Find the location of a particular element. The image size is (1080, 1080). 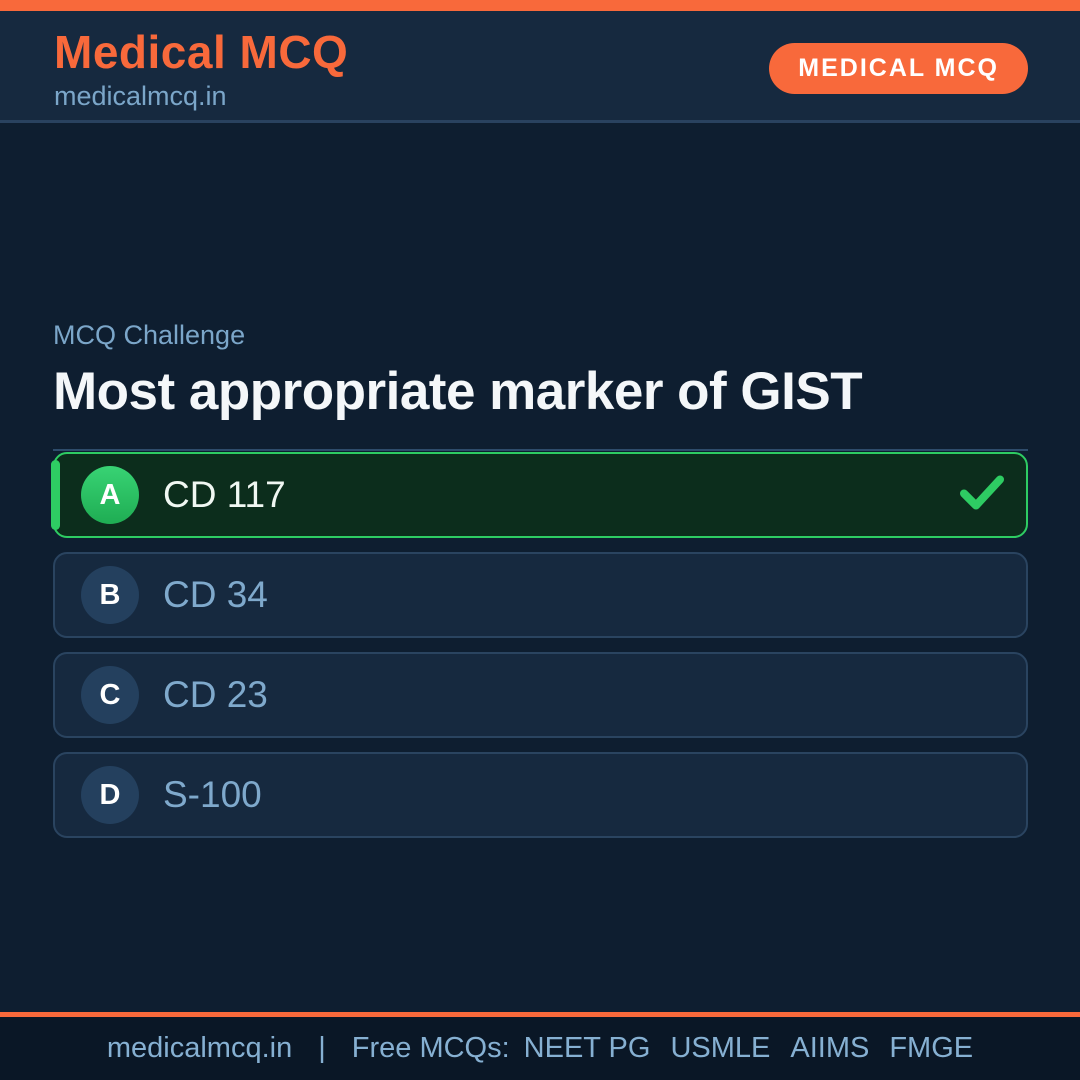

top-accent-strip is located at coordinates (540, 5).